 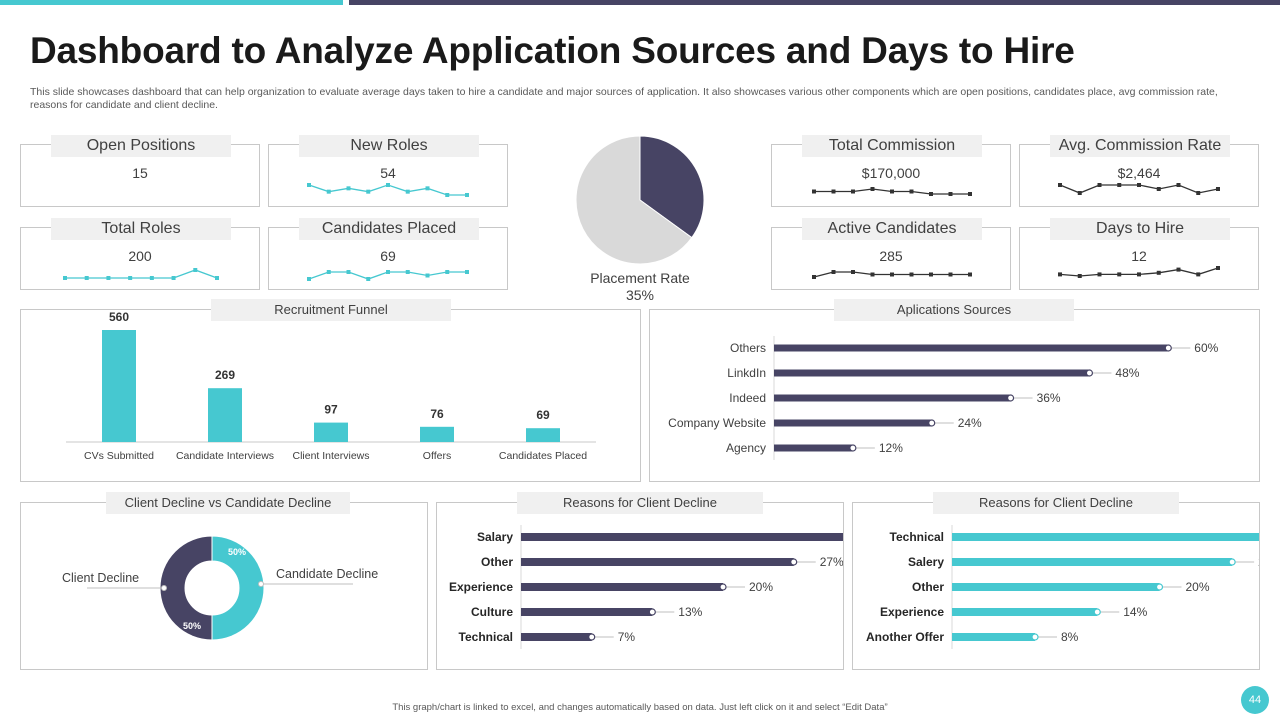 What do you see at coordinates (220, 588) in the screenshot?
I see `decline-donut-chart: 50% 50%` at bounding box center [220, 588].